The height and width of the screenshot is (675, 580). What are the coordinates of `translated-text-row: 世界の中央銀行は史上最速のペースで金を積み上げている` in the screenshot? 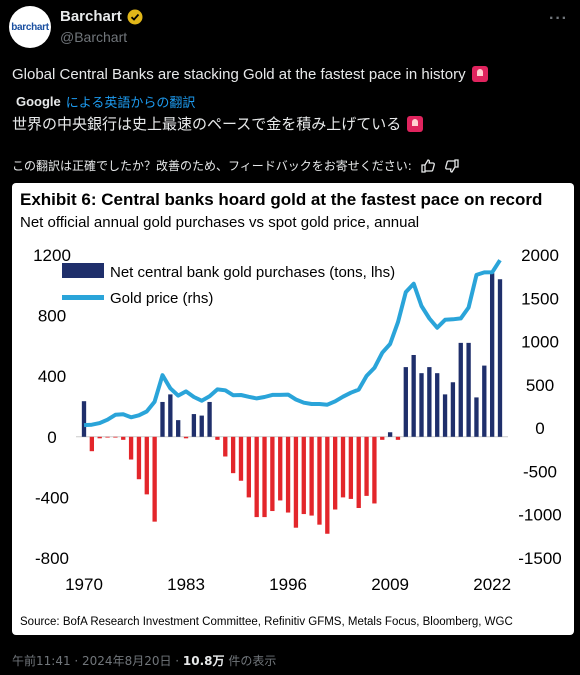 It's located at (218, 123).